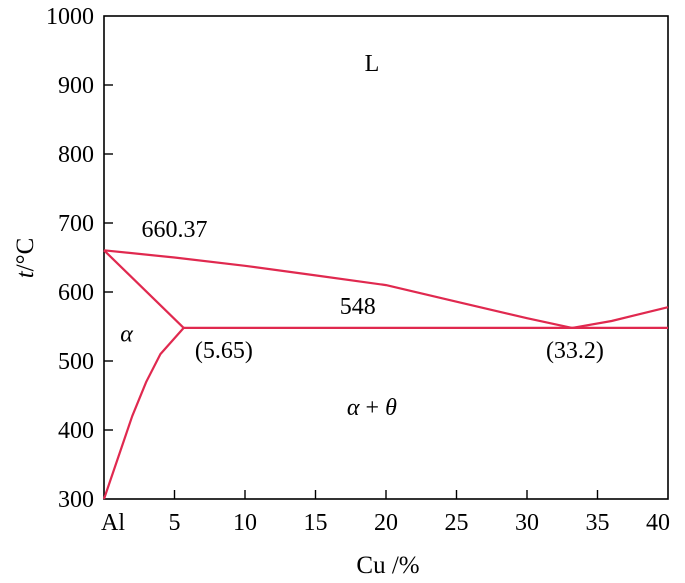 The height and width of the screenshot is (583, 685). I want to click on x-tick-label-40: 40, so click(658, 523).